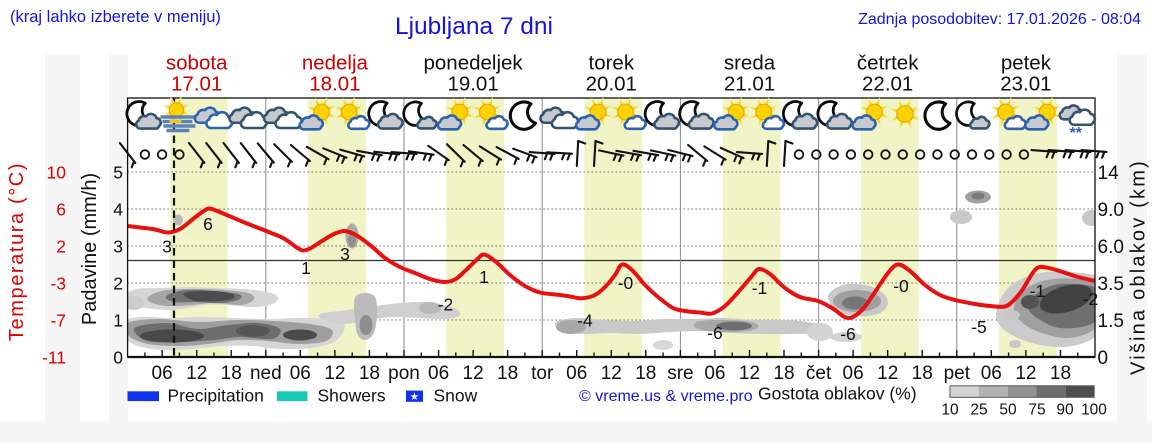 The height and width of the screenshot is (443, 1152). I want to click on svg-text: torek, so click(612, 63).